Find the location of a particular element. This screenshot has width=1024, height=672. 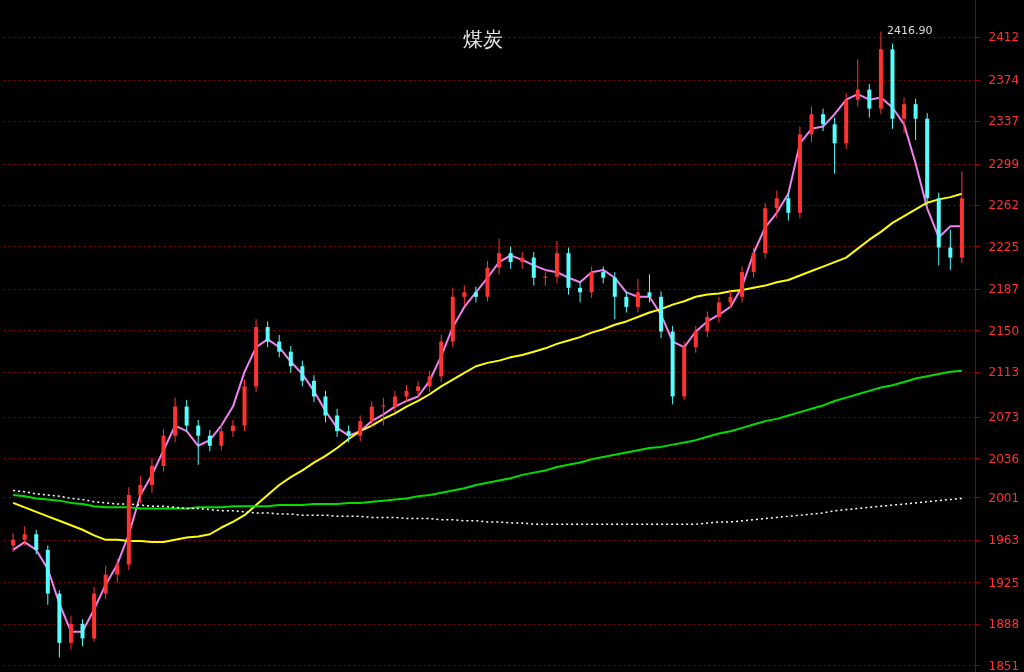

y-tick-label: 2299 is located at coordinates (1004, 164).